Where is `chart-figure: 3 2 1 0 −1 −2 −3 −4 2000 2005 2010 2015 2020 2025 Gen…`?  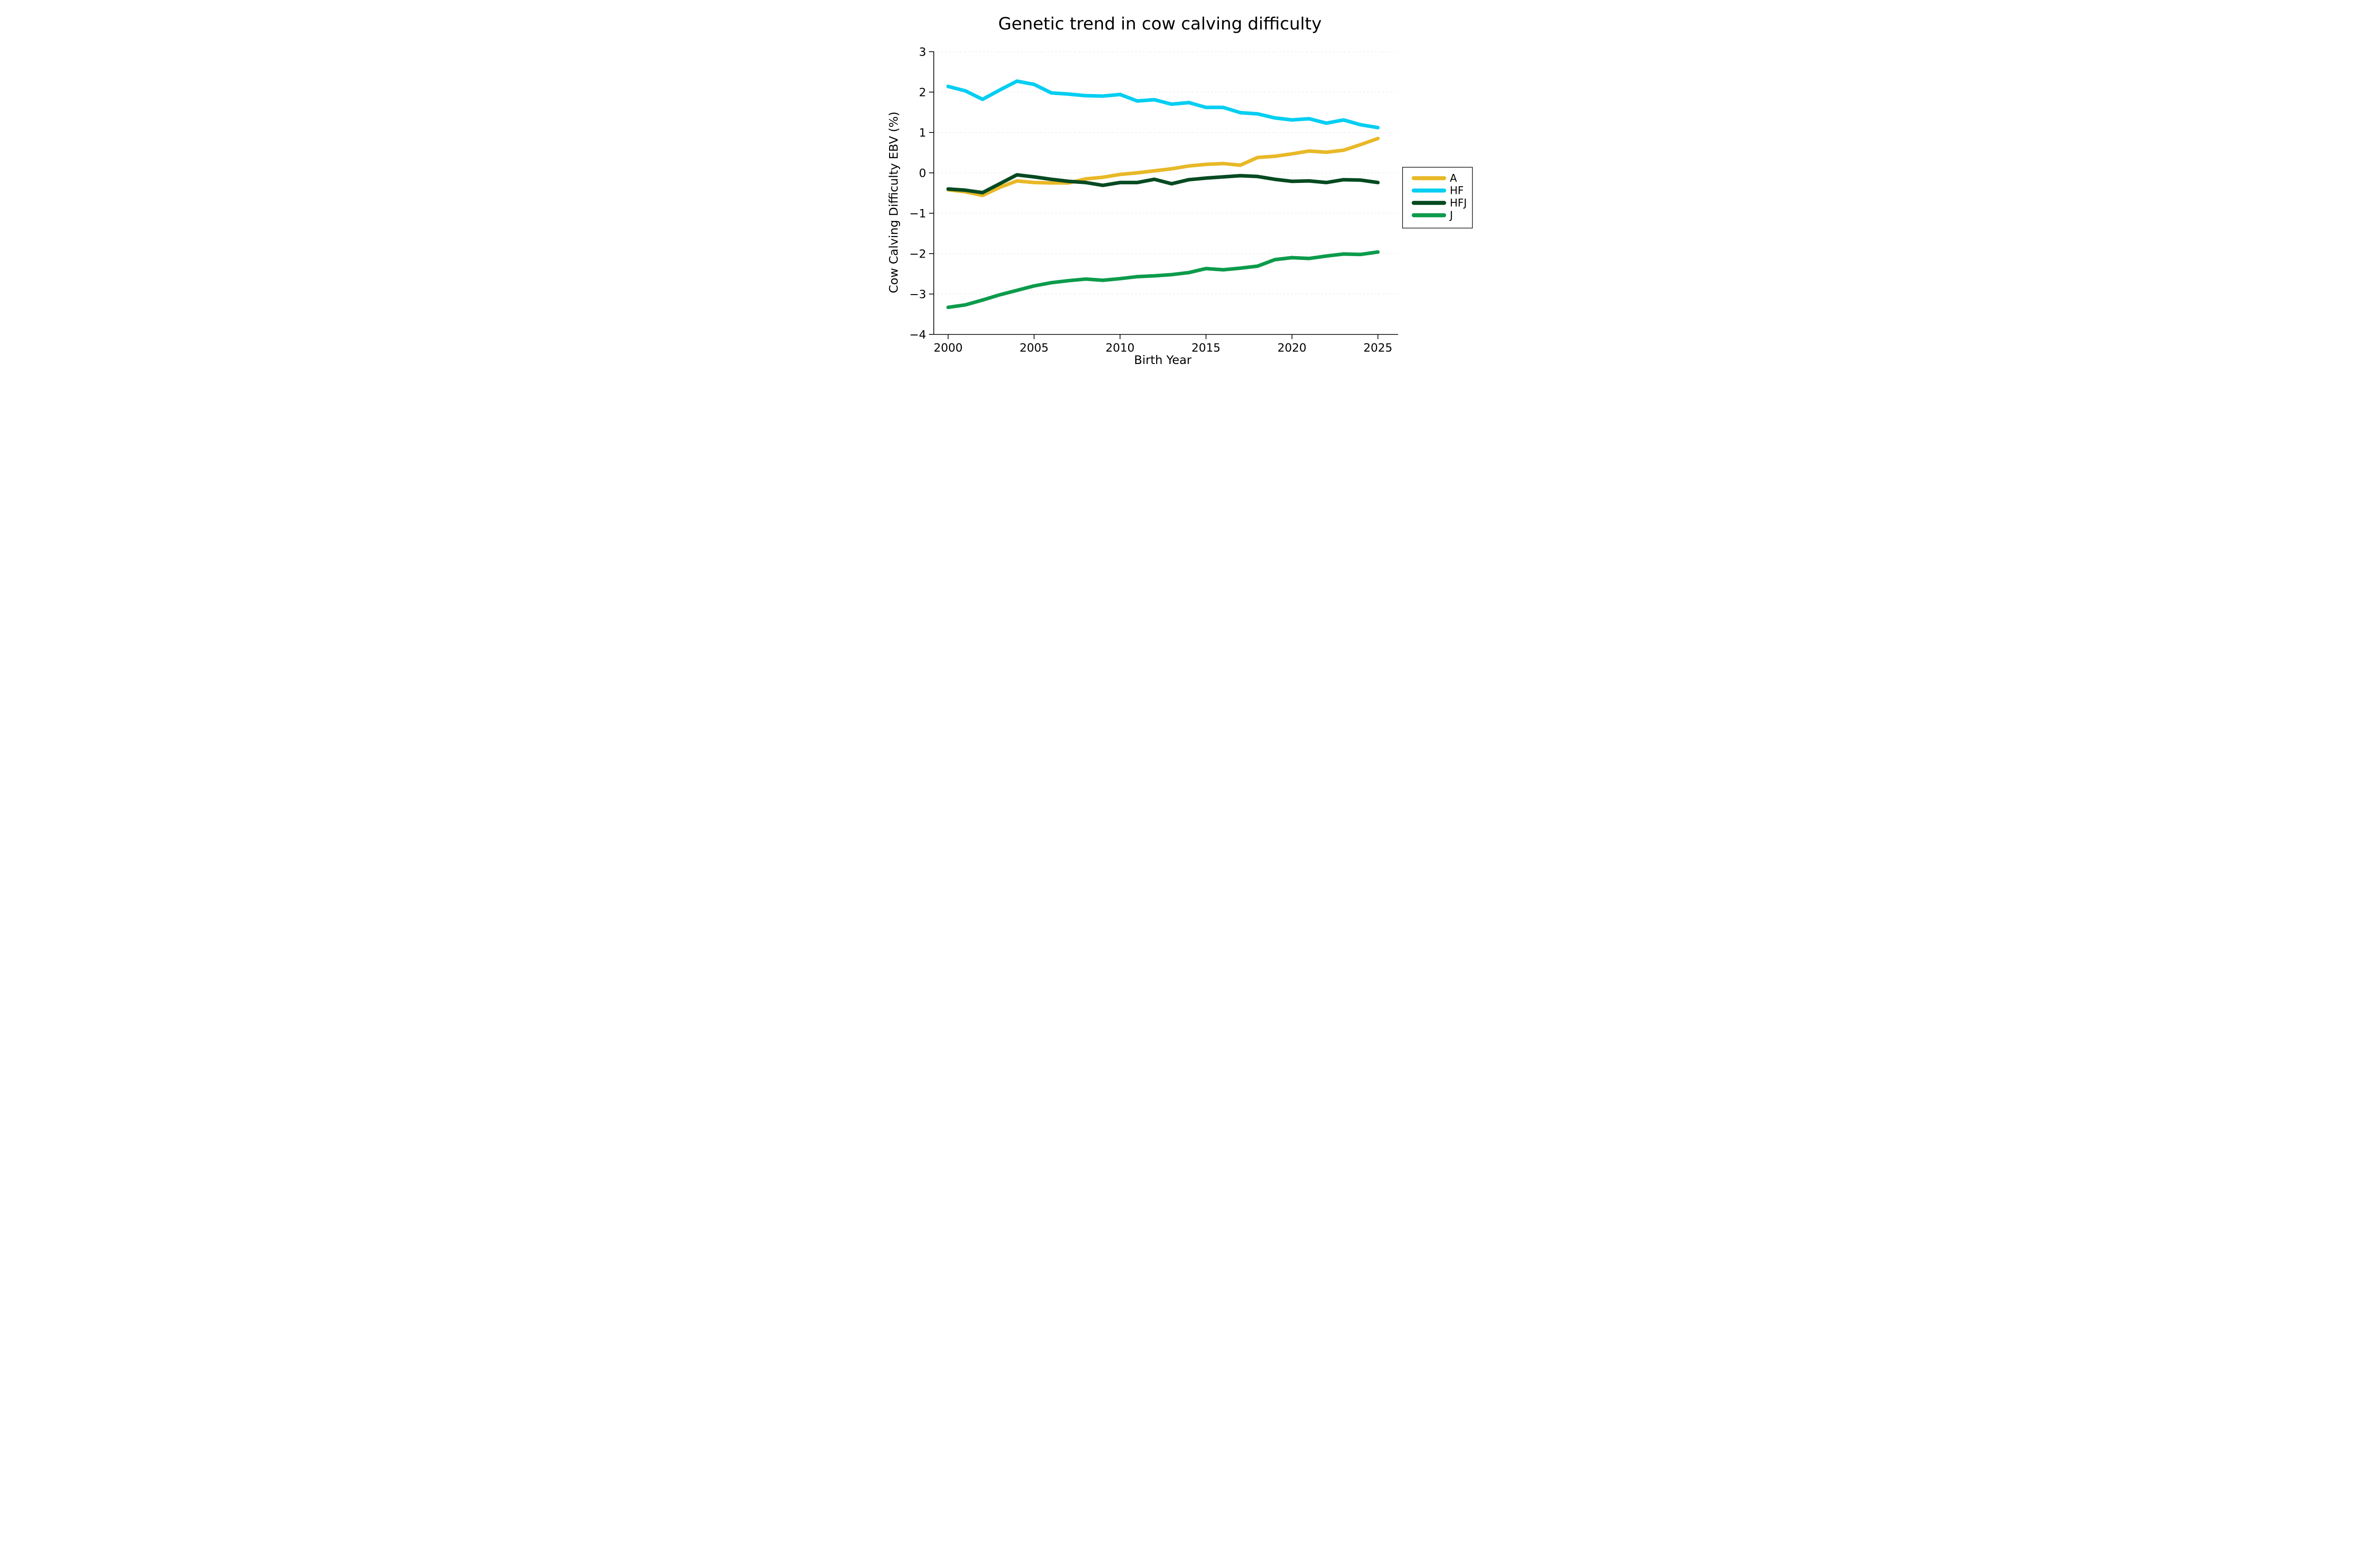
chart-figure: 3 2 1 0 −1 −2 −3 −4 2000 2005 2010 2015 2020 2025 Gen… is located at coordinates (1188, 196).